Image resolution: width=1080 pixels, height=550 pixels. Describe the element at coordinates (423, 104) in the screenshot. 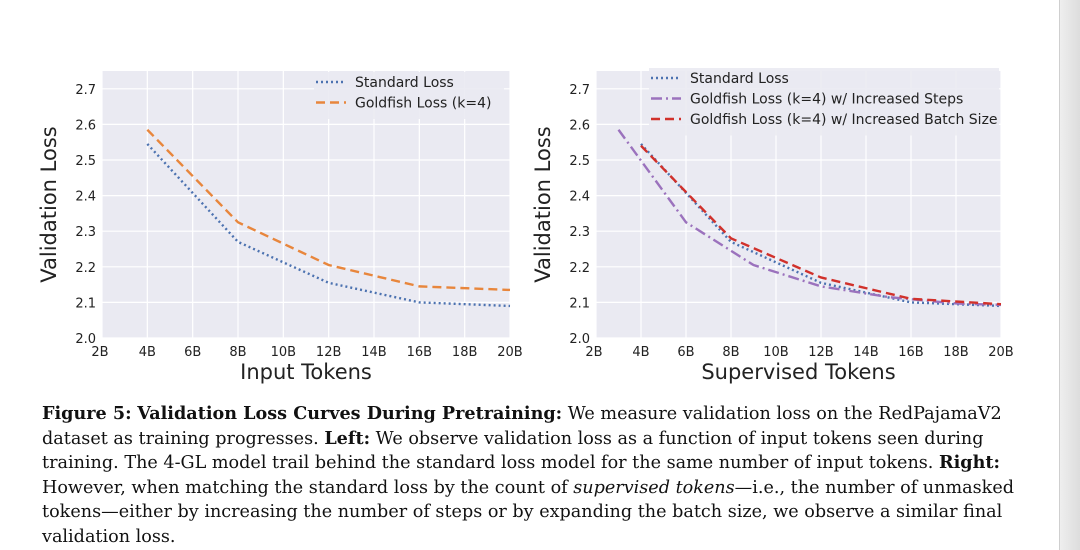

I see `legend-label: Goldfish Loss (k=4)` at that location.